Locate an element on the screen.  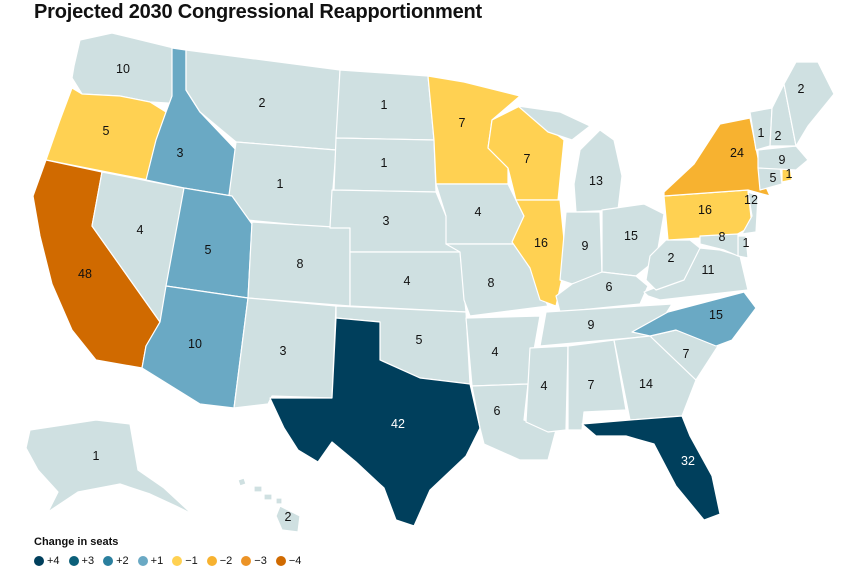
state-GA is located at coordinates (655, 378).